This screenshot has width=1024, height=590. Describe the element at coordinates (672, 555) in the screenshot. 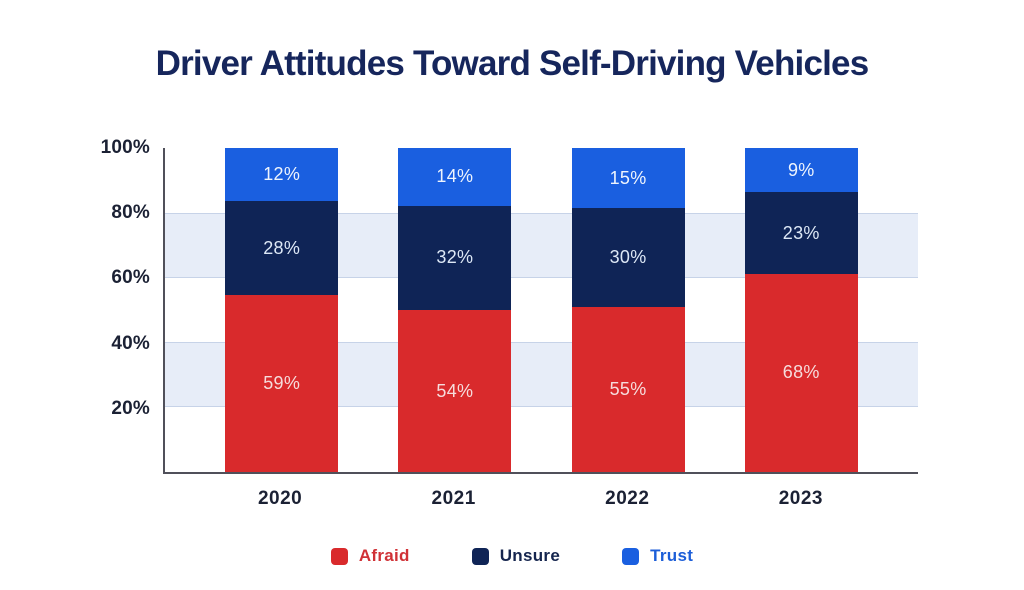

I see `legend-label: Trust` at that location.